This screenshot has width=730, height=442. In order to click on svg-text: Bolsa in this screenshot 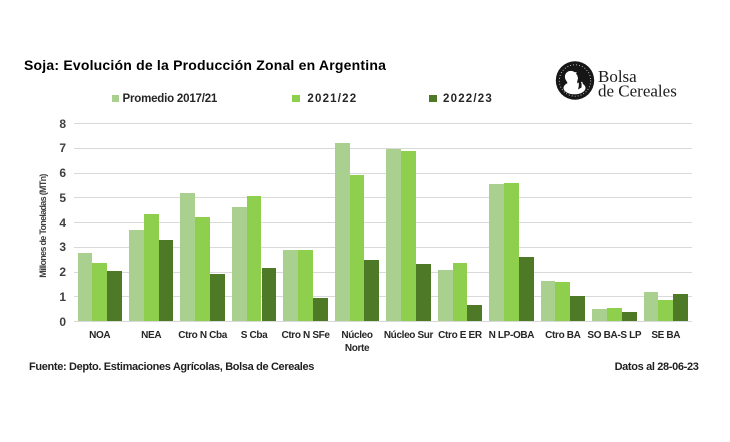, I will do `click(617, 76)`.